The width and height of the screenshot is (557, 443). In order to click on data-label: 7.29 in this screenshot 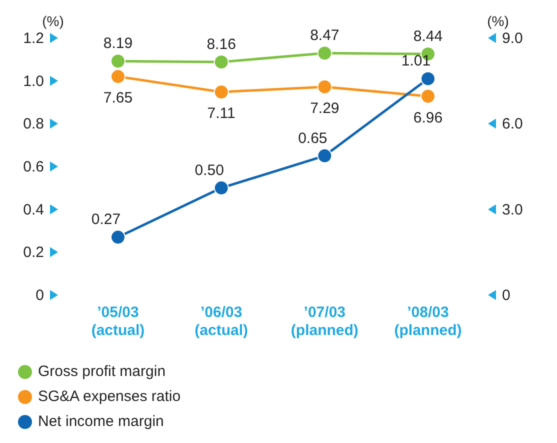, I will do `click(325, 108)`.